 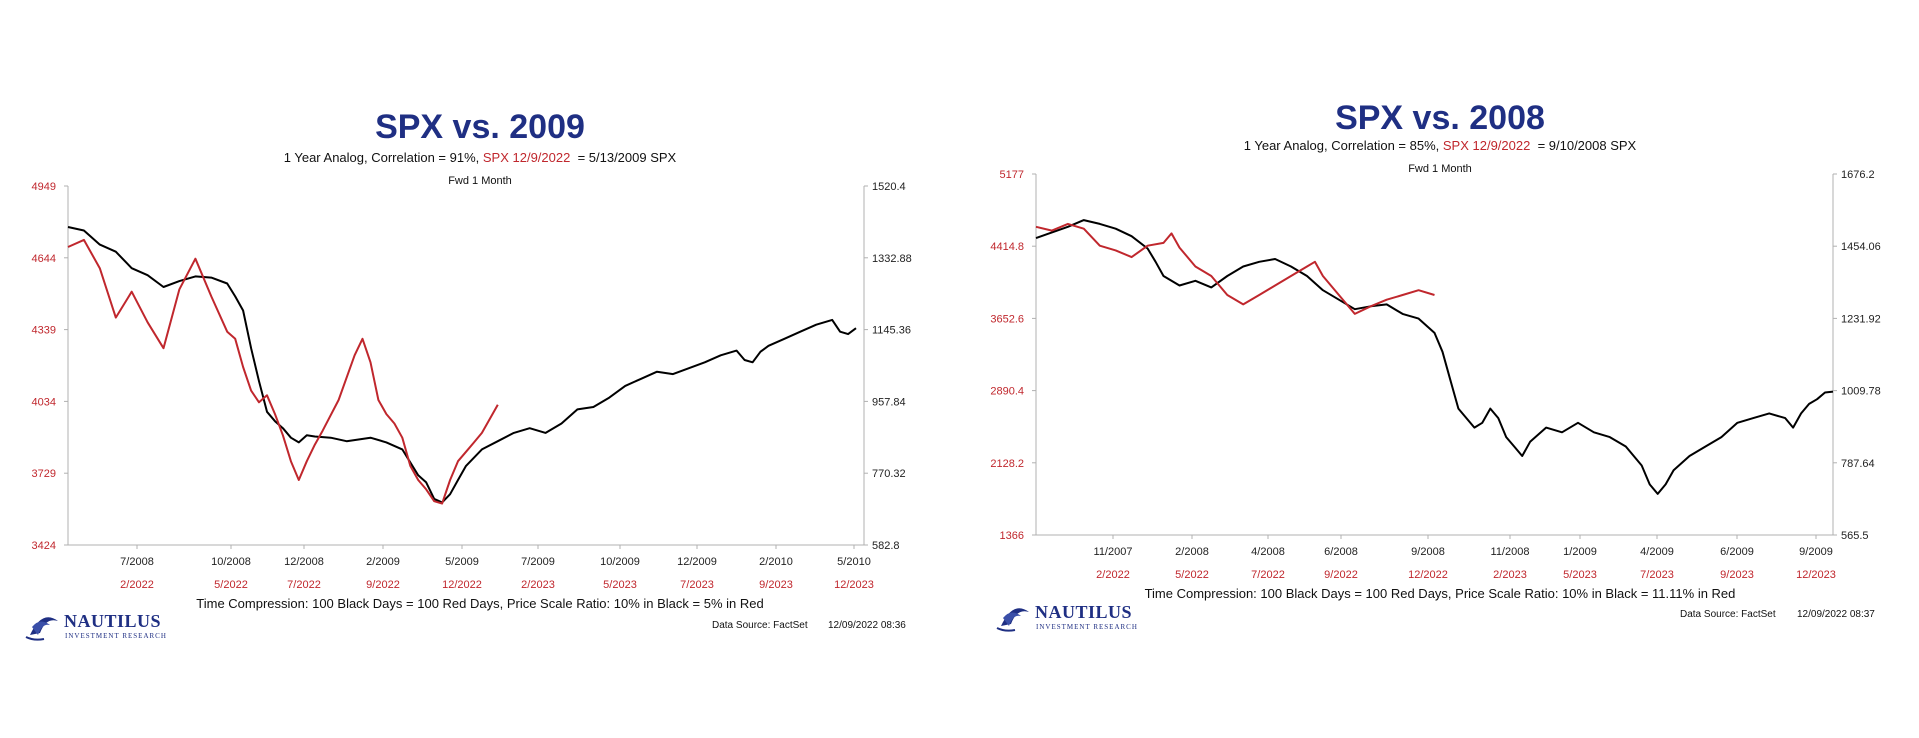 I want to click on y-tick-label-left: 4339, so click(x=44, y=331).